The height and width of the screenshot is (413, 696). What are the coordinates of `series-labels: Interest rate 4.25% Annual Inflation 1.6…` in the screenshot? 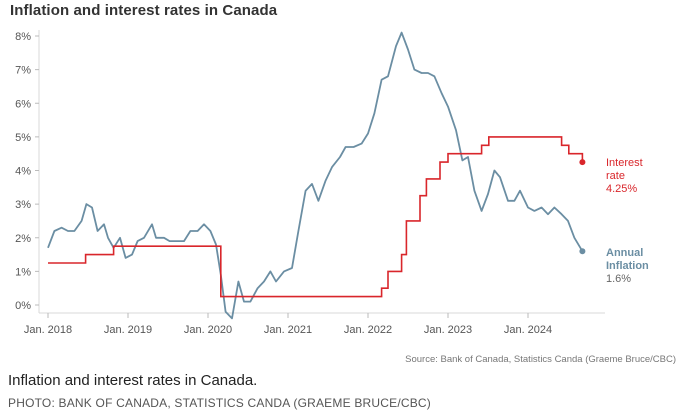 It's located at (614, 221).